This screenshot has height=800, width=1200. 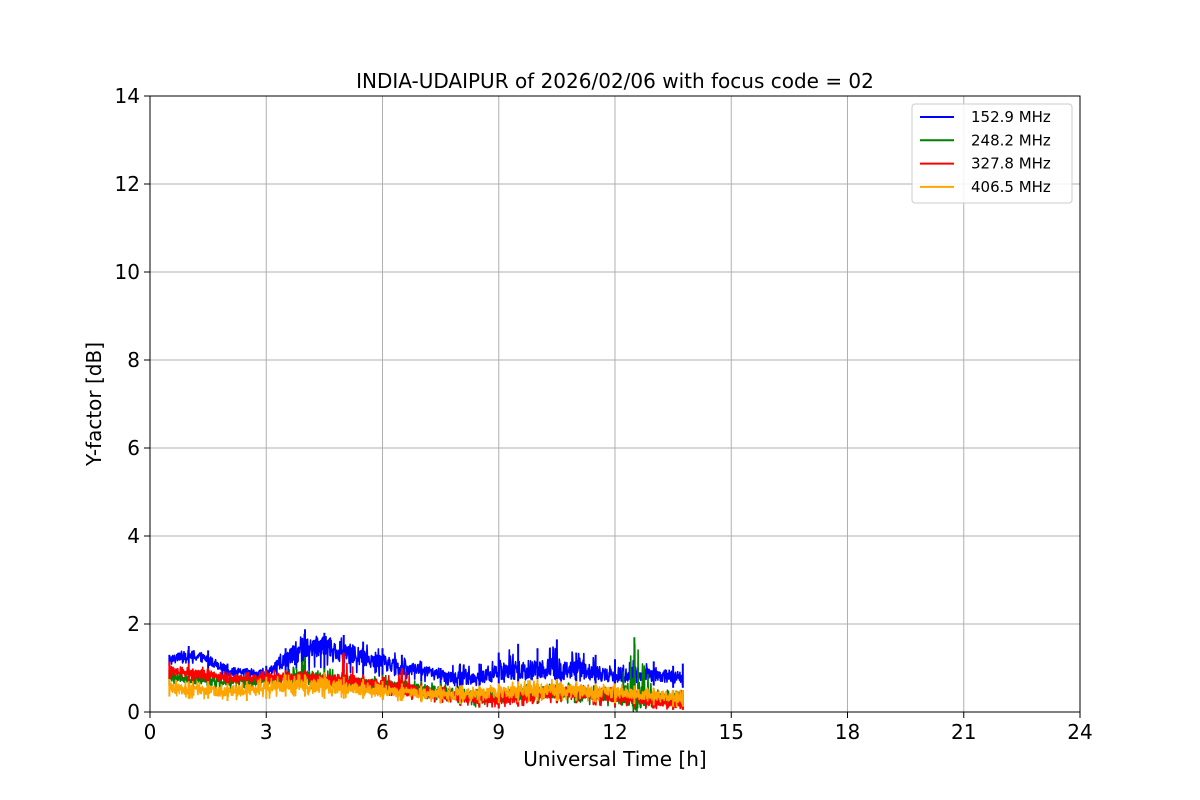 I want to click on x-tick-label: 12, so click(x=614, y=732).